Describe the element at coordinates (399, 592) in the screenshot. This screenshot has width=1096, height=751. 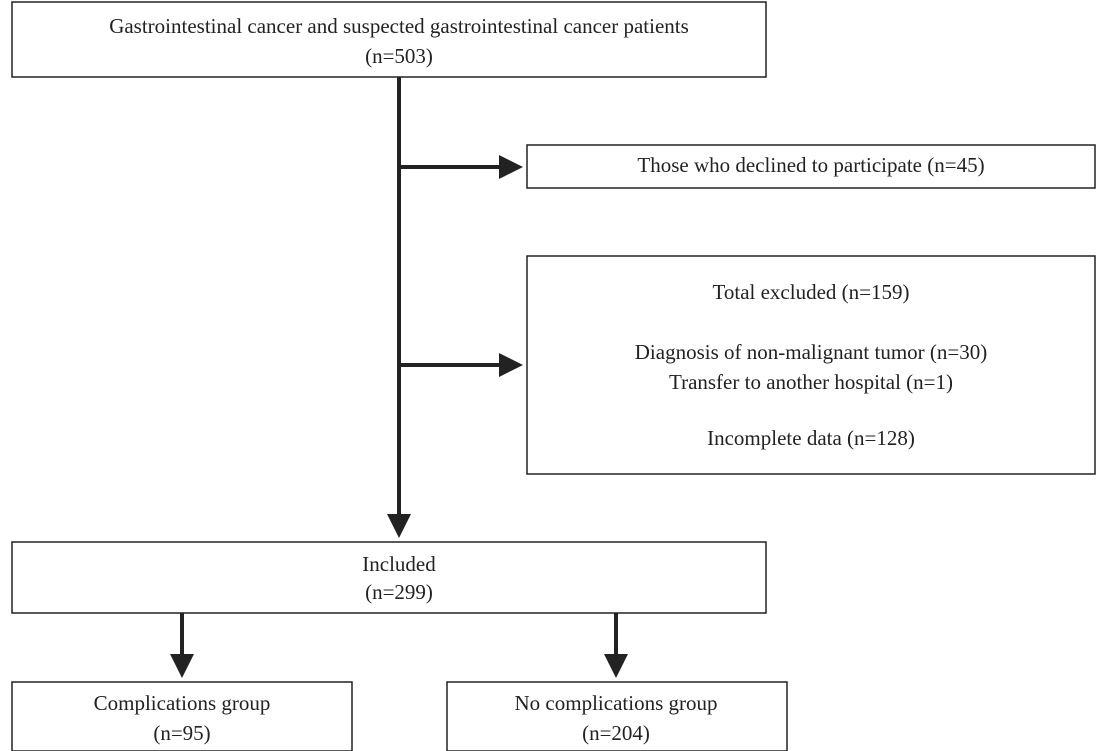
I see `node-text: (n=299)` at that location.